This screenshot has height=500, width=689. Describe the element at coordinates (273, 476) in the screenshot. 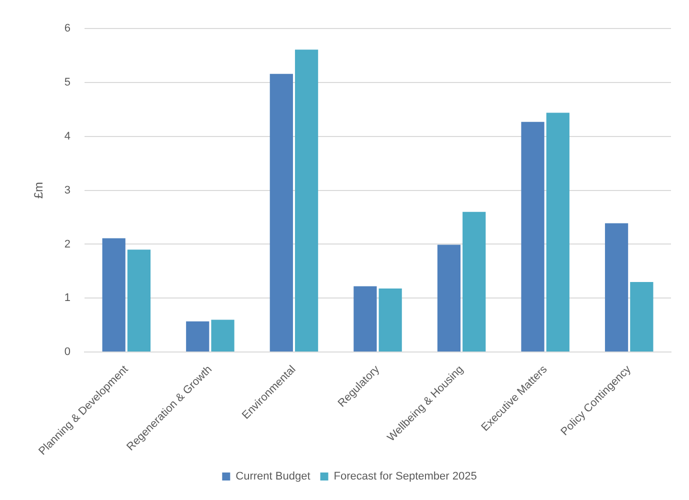

I see `legend-label: Current Budget` at that location.